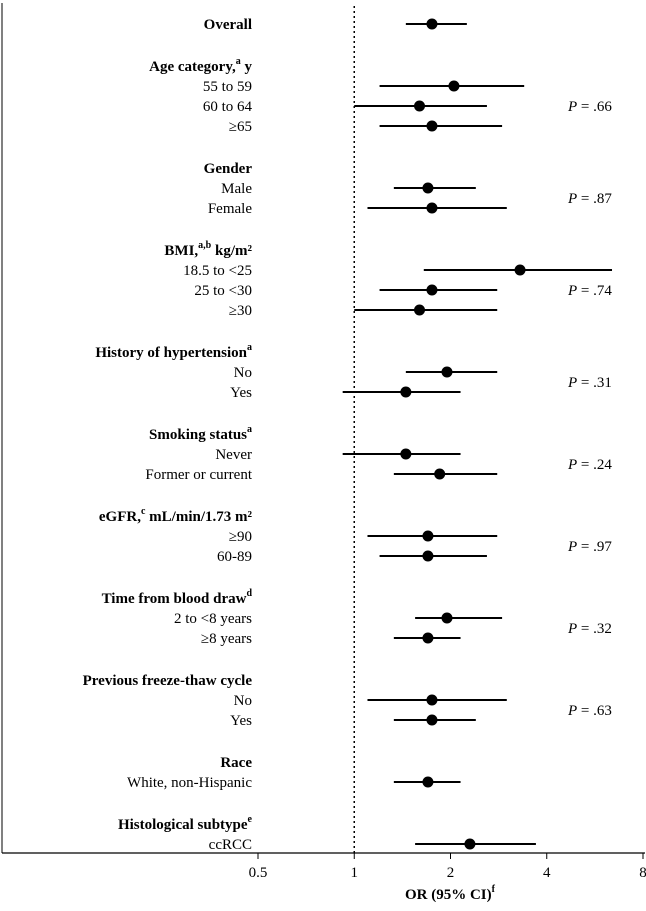 The height and width of the screenshot is (911, 646). Describe the element at coordinates (258, 873) in the screenshot. I see `x-tick-label: 0.5` at that location.